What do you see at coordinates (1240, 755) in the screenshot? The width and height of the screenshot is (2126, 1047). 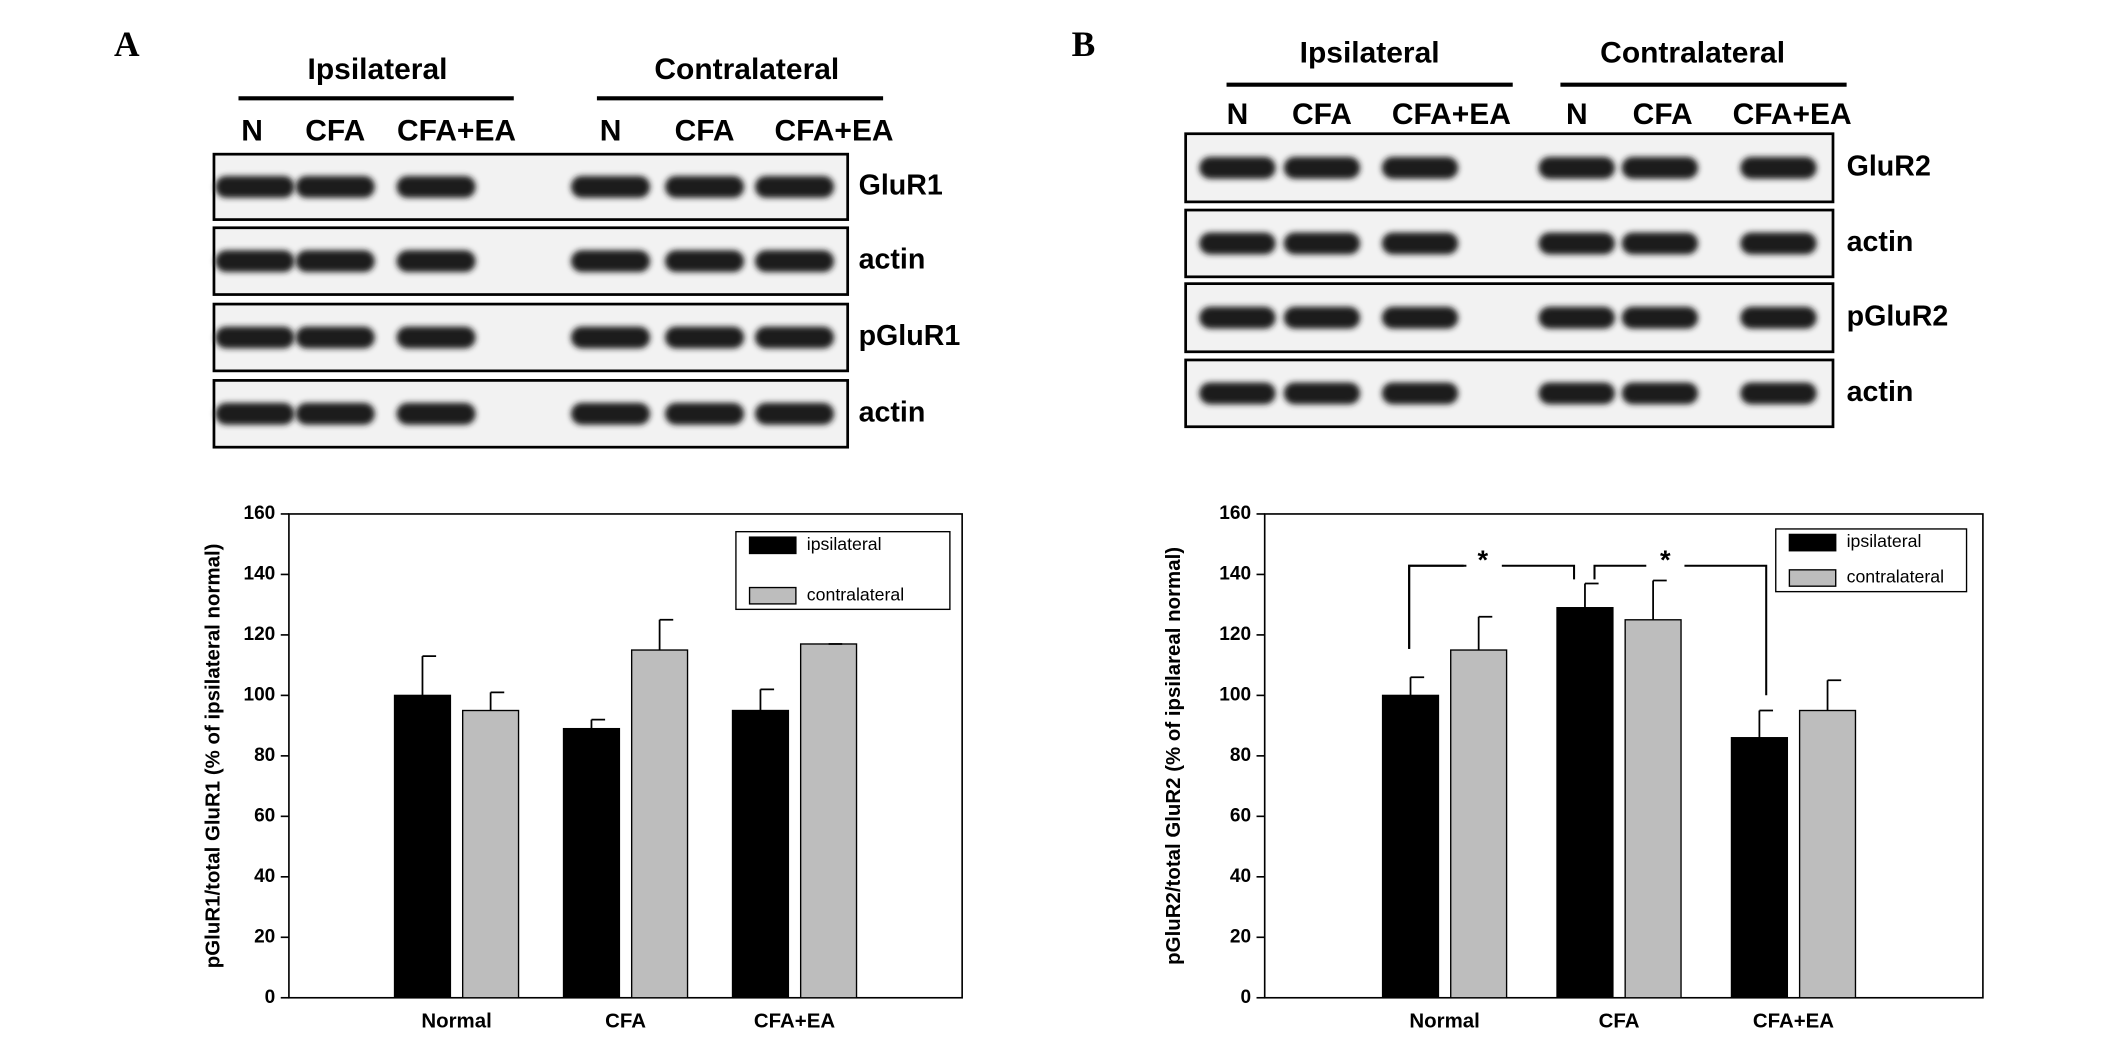 I see `y-tick-label: 80` at bounding box center [1240, 755].